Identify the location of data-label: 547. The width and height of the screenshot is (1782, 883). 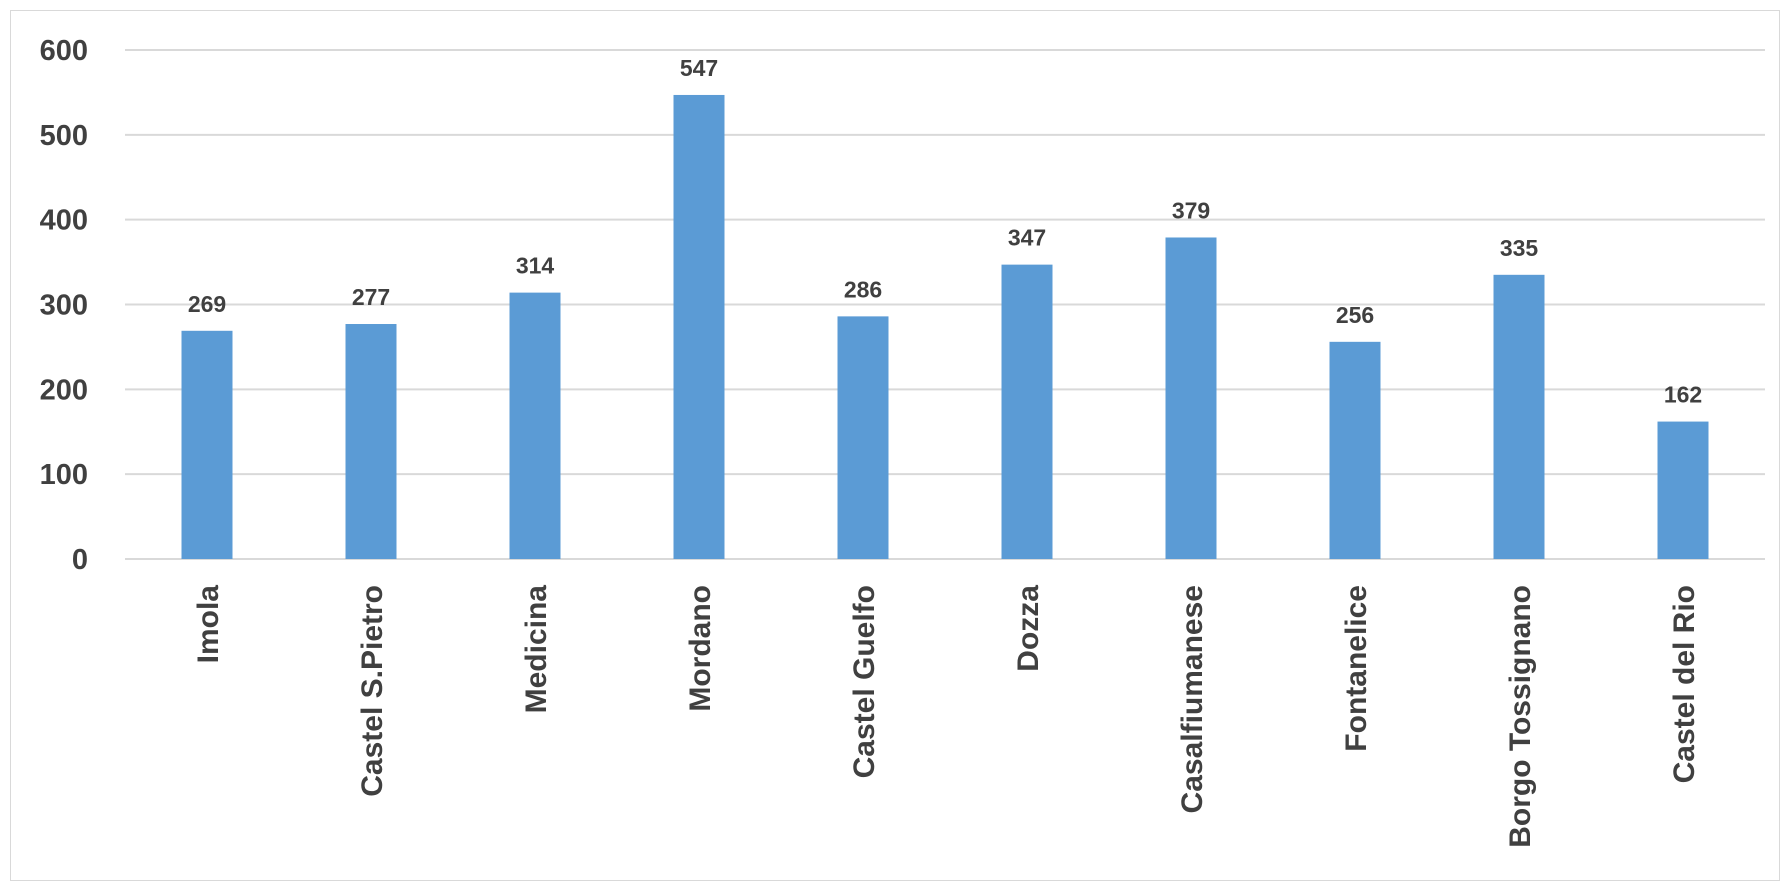
(699, 68).